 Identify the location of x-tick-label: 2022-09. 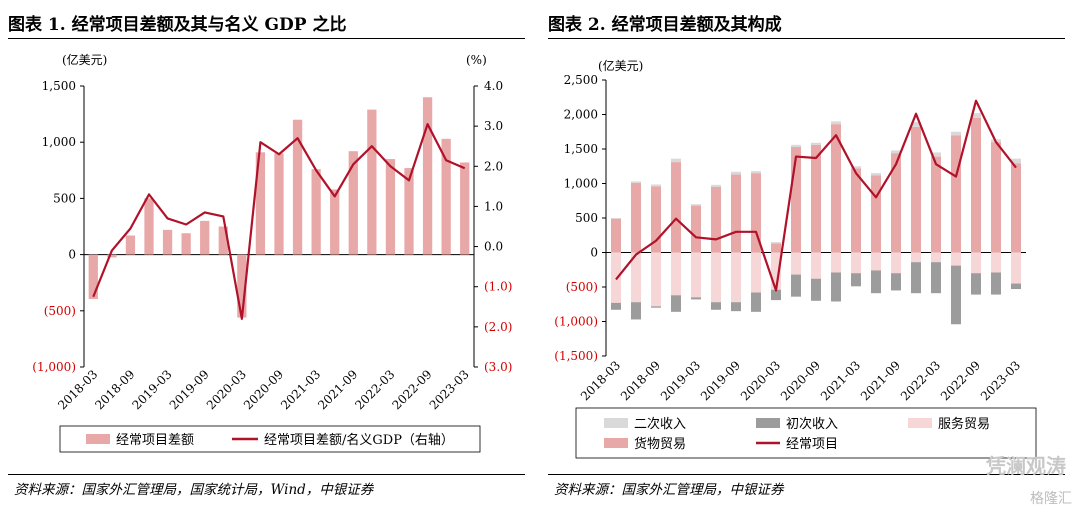
(412, 389).